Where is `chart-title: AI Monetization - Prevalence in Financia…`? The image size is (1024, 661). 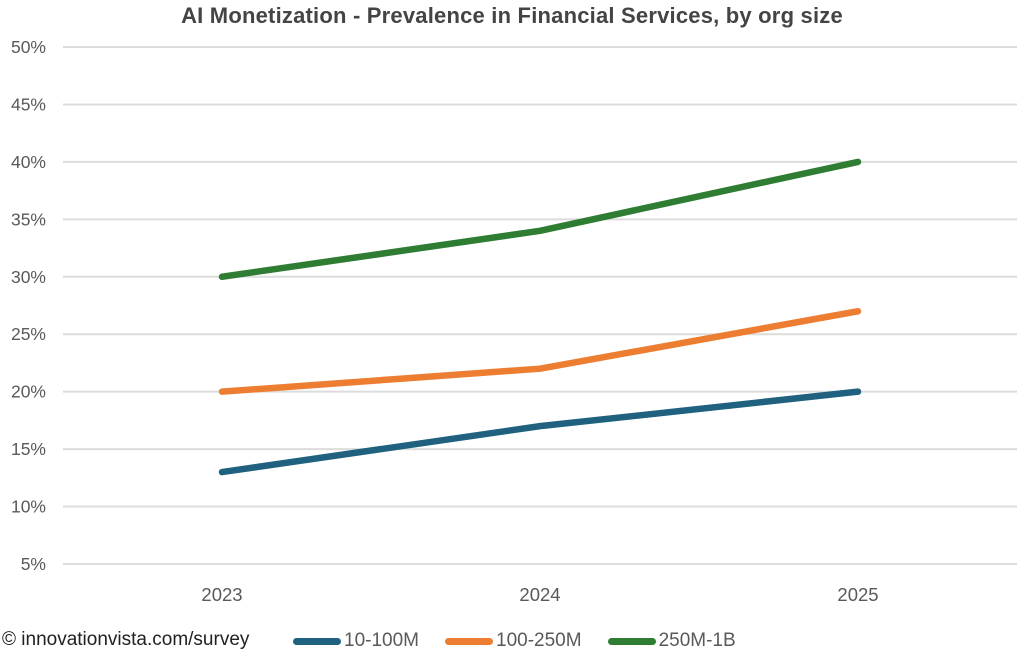 chart-title: AI Monetization - Prevalence in Financia… is located at coordinates (512, 15).